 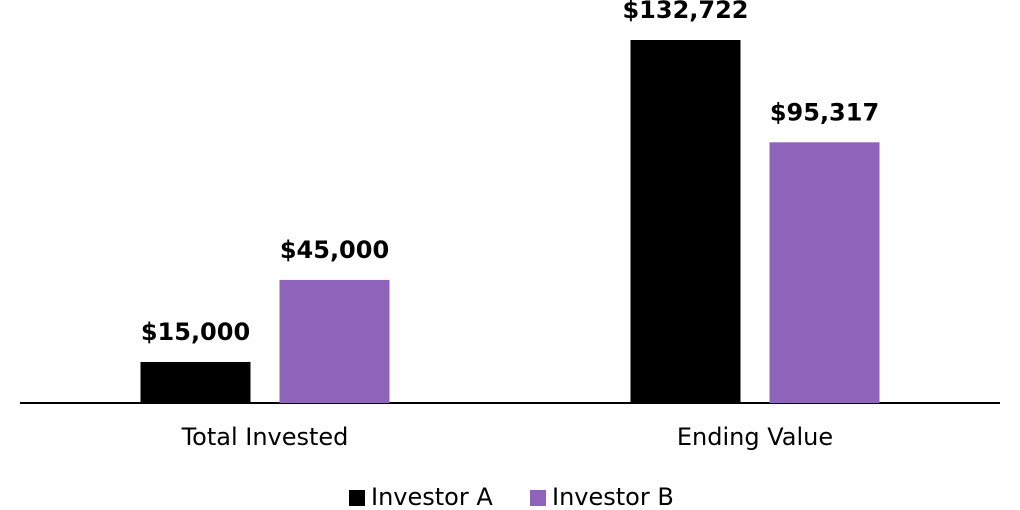 I want to click on x-tick-label: Total Invested, so click(x=265, y=437).